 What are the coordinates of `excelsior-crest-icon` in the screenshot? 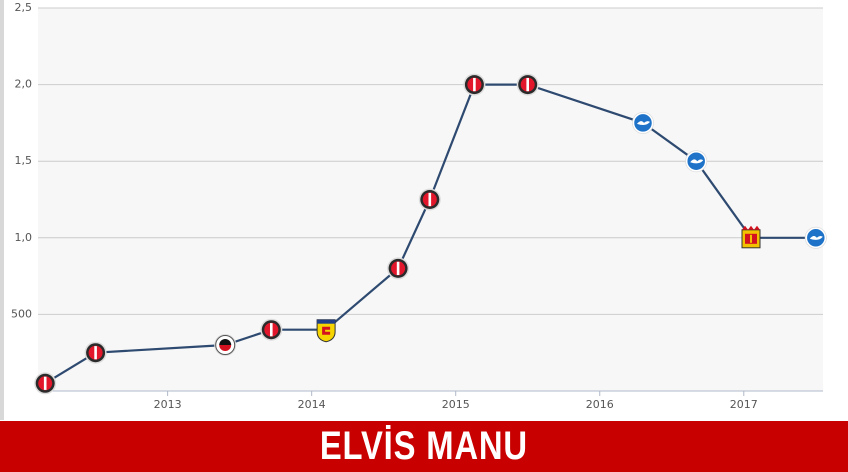 It's located at (225, 345).